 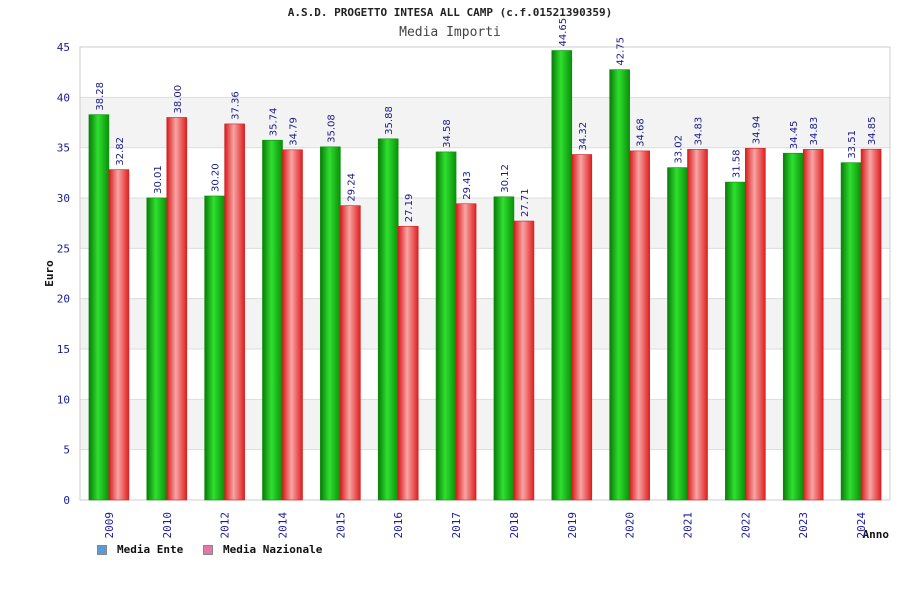 I want to click on x-tick-label: 2016, so click(x=398, y=525).